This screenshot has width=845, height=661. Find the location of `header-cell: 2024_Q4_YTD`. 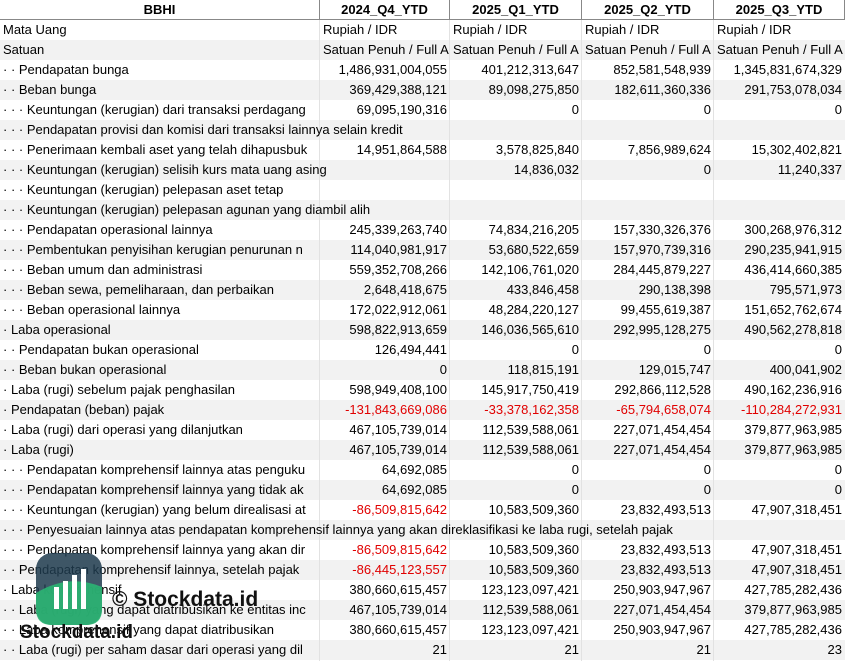

header-cell: 2024_Q4_YTD is located at coordinates (385, 10).